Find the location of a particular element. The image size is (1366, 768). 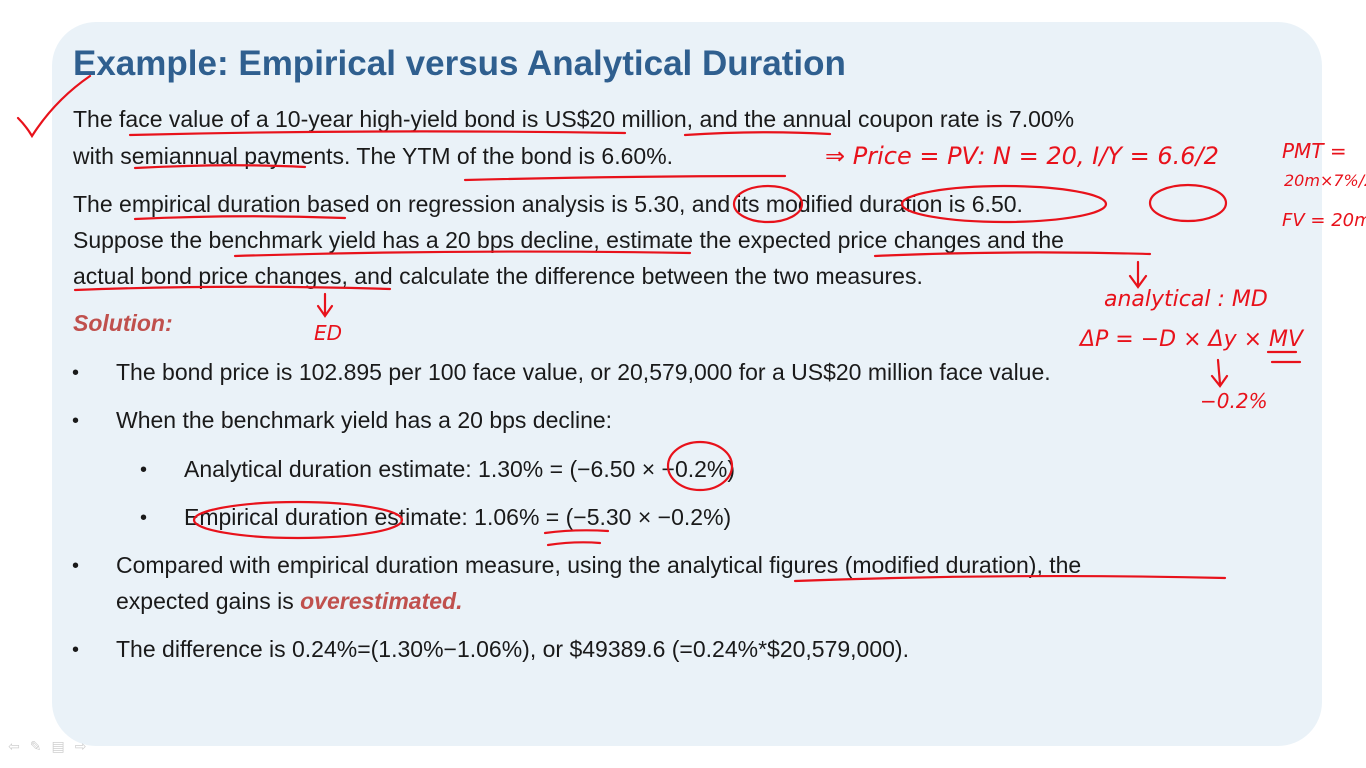

arrow-left-icon: ⇦ is located at coordinates (14, 746).